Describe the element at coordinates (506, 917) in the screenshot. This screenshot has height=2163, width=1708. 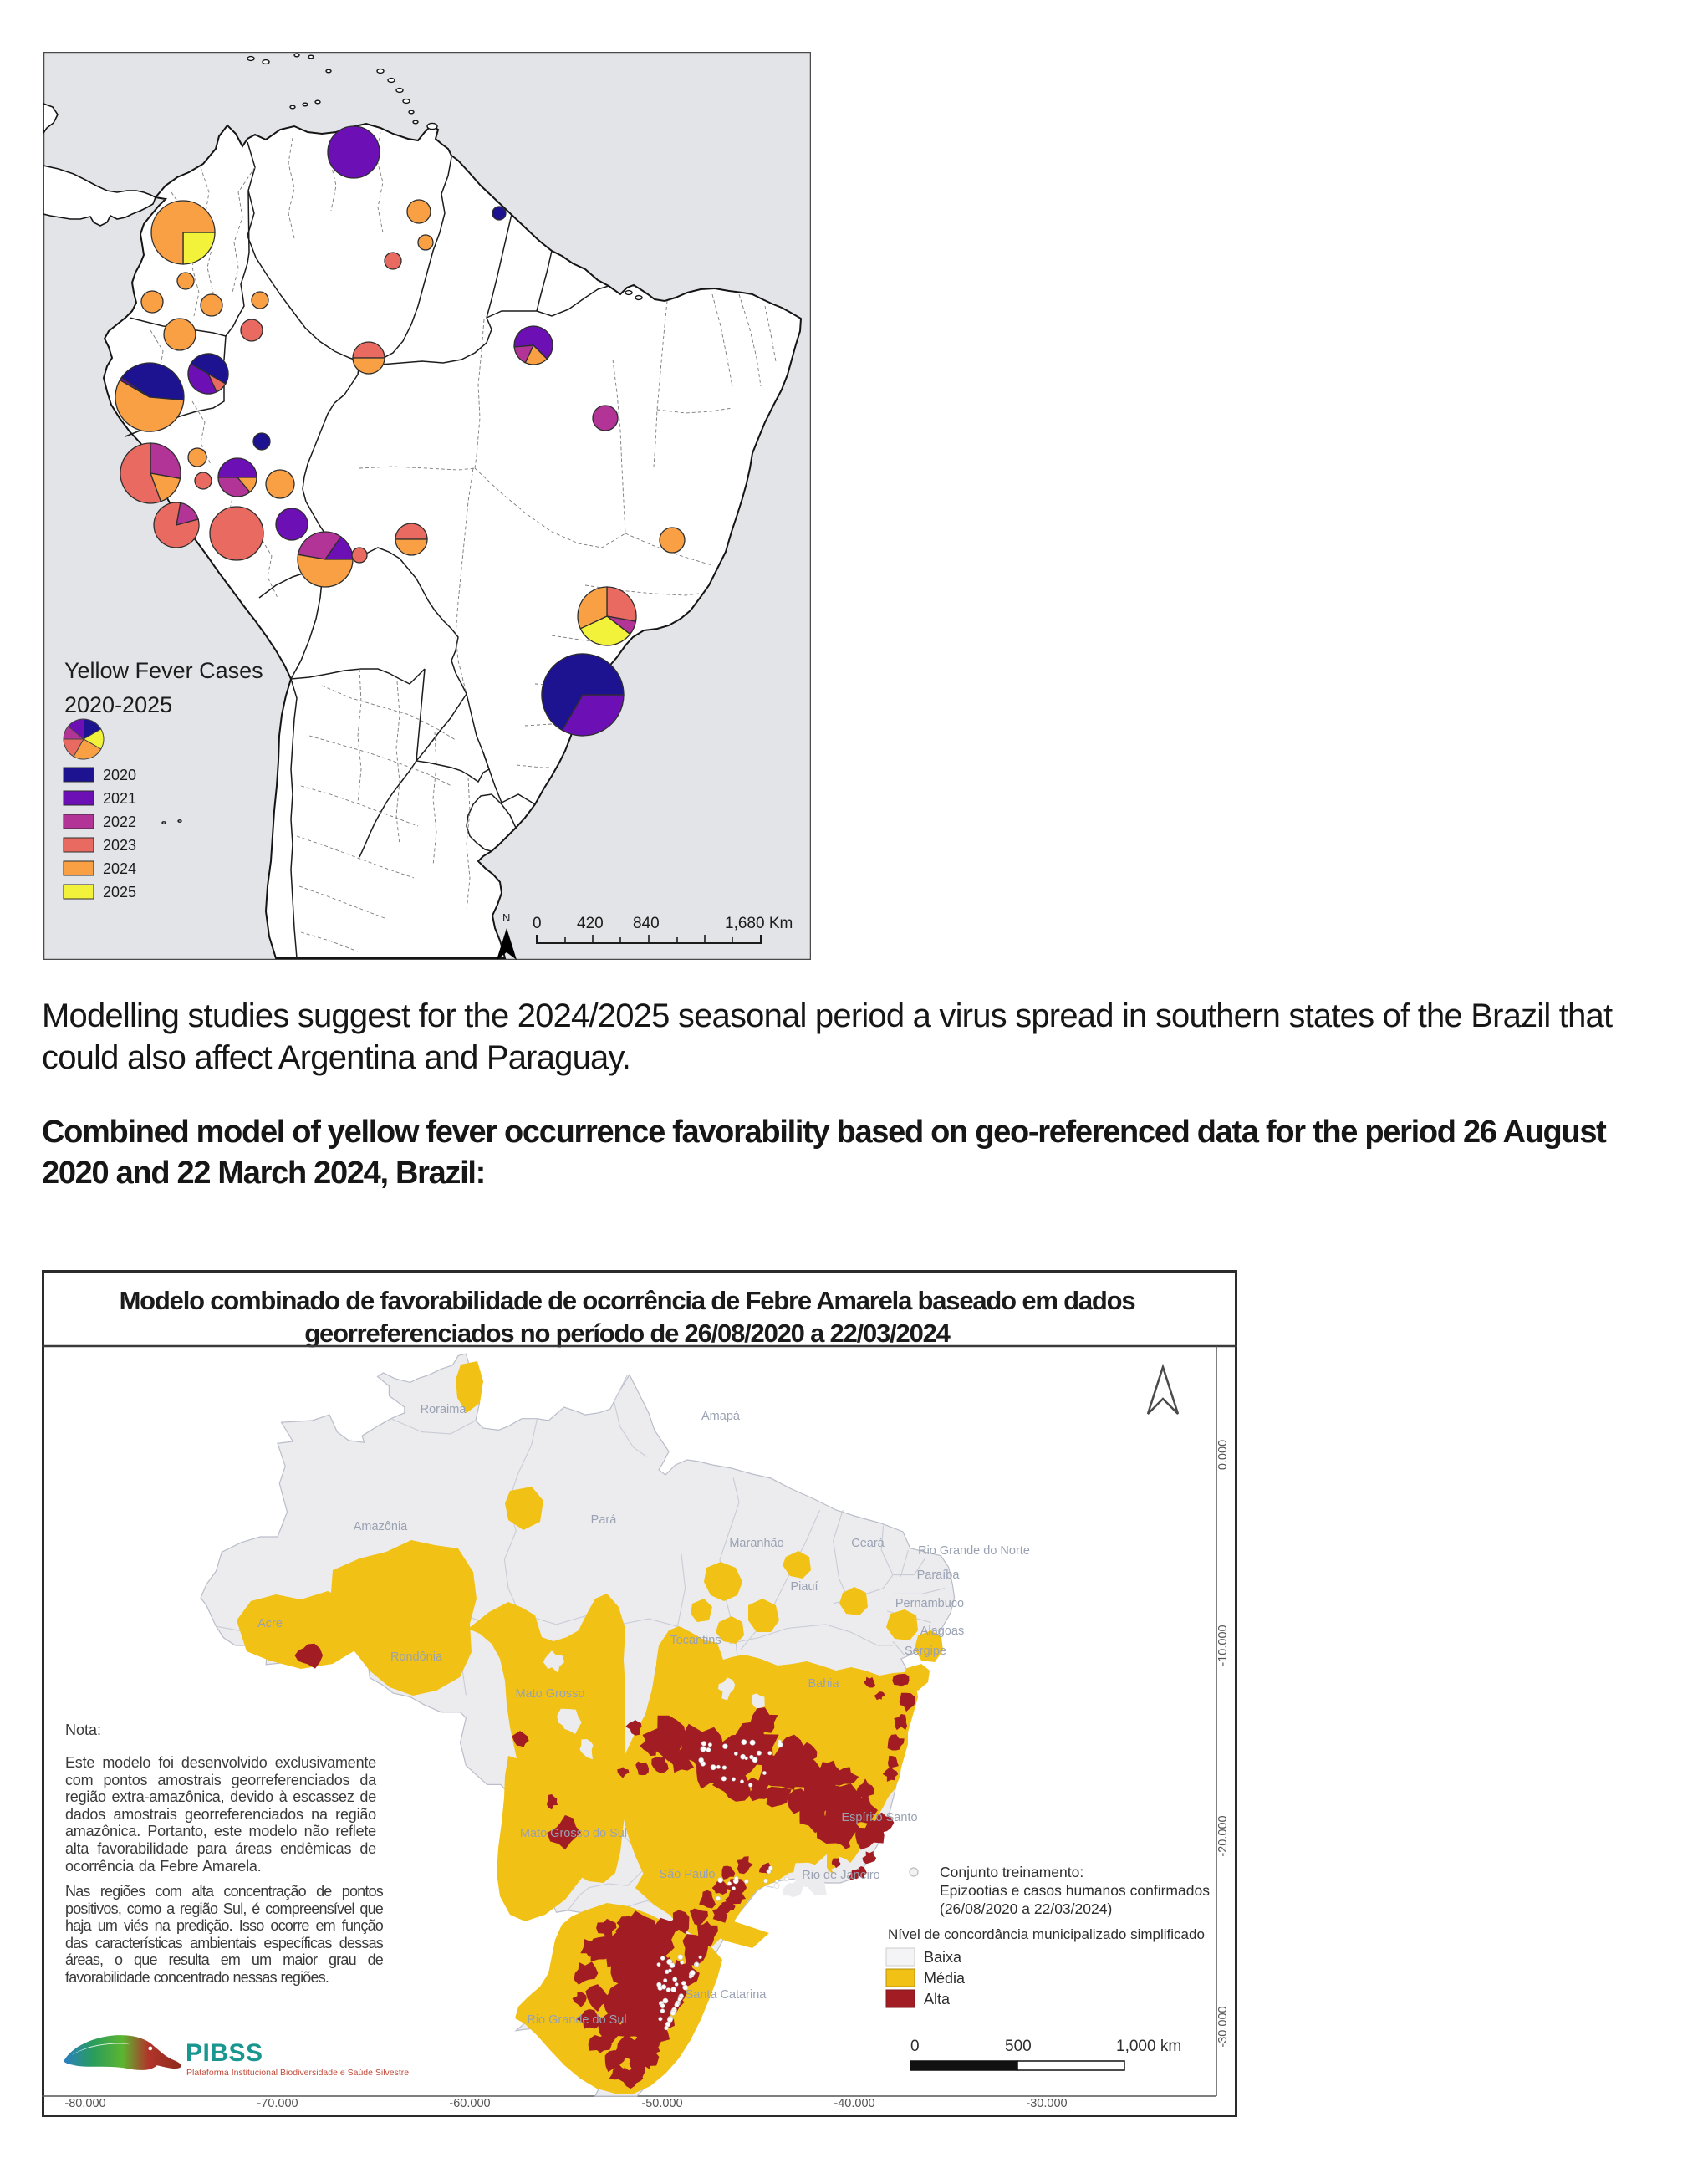
I see `svg-text: N` at that location.